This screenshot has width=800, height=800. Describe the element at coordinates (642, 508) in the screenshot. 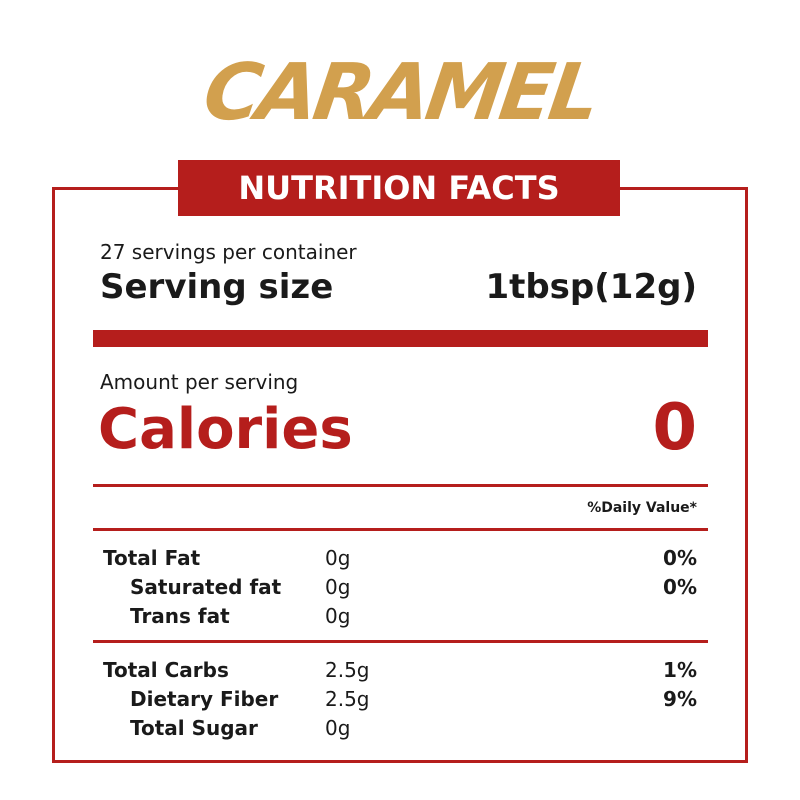

I see `daily-value-header: %Daily Value*` at that location.